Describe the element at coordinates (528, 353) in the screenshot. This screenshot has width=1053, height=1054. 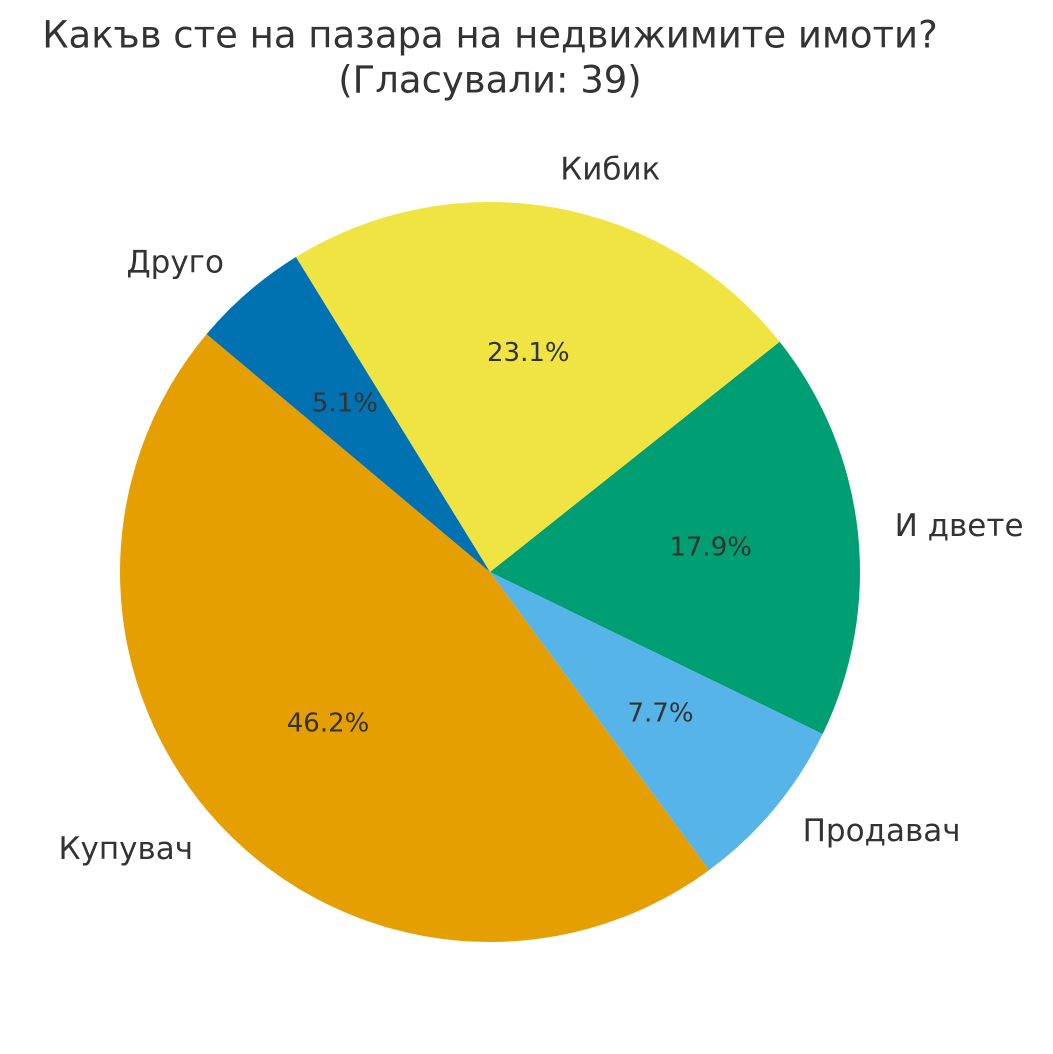
I see `slice-percent: 23.1%` at that location.